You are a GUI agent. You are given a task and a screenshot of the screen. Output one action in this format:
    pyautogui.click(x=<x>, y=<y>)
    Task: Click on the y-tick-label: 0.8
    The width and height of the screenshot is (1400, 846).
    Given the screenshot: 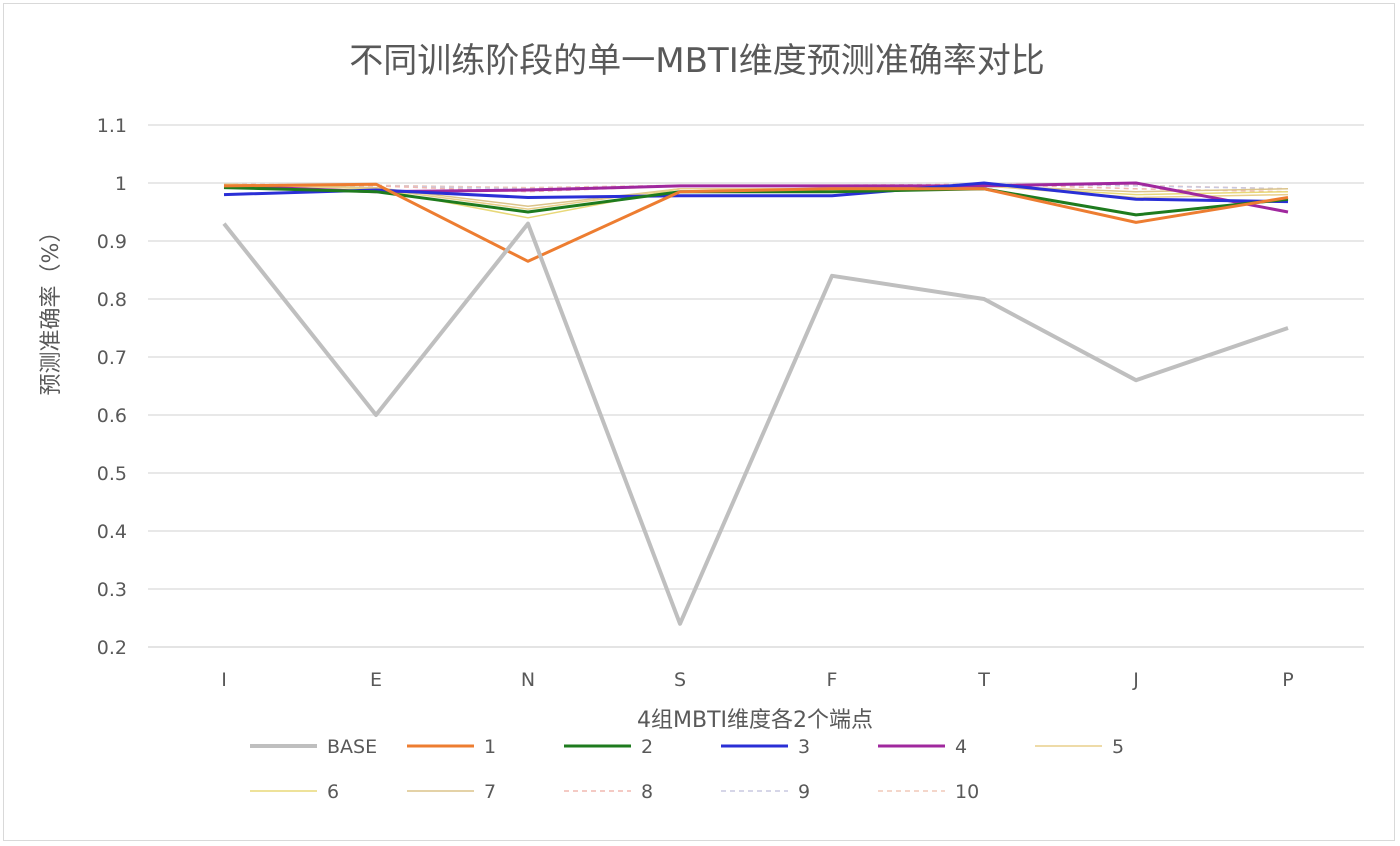 What is the action you would take?
    pyautogui.click(x=112, y=300)
    